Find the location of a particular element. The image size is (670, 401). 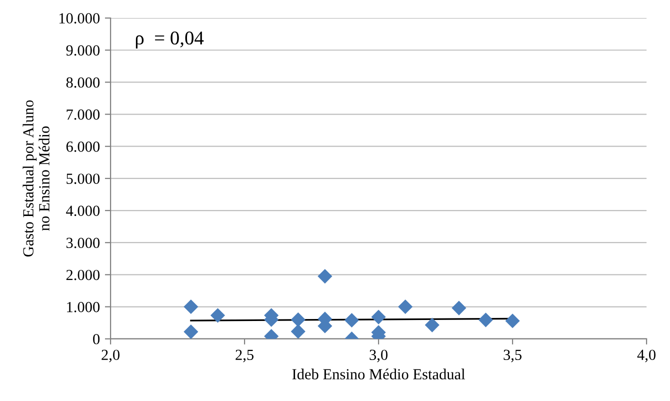

y-tick-label: 2.000 is located at coordinates (83, 275).